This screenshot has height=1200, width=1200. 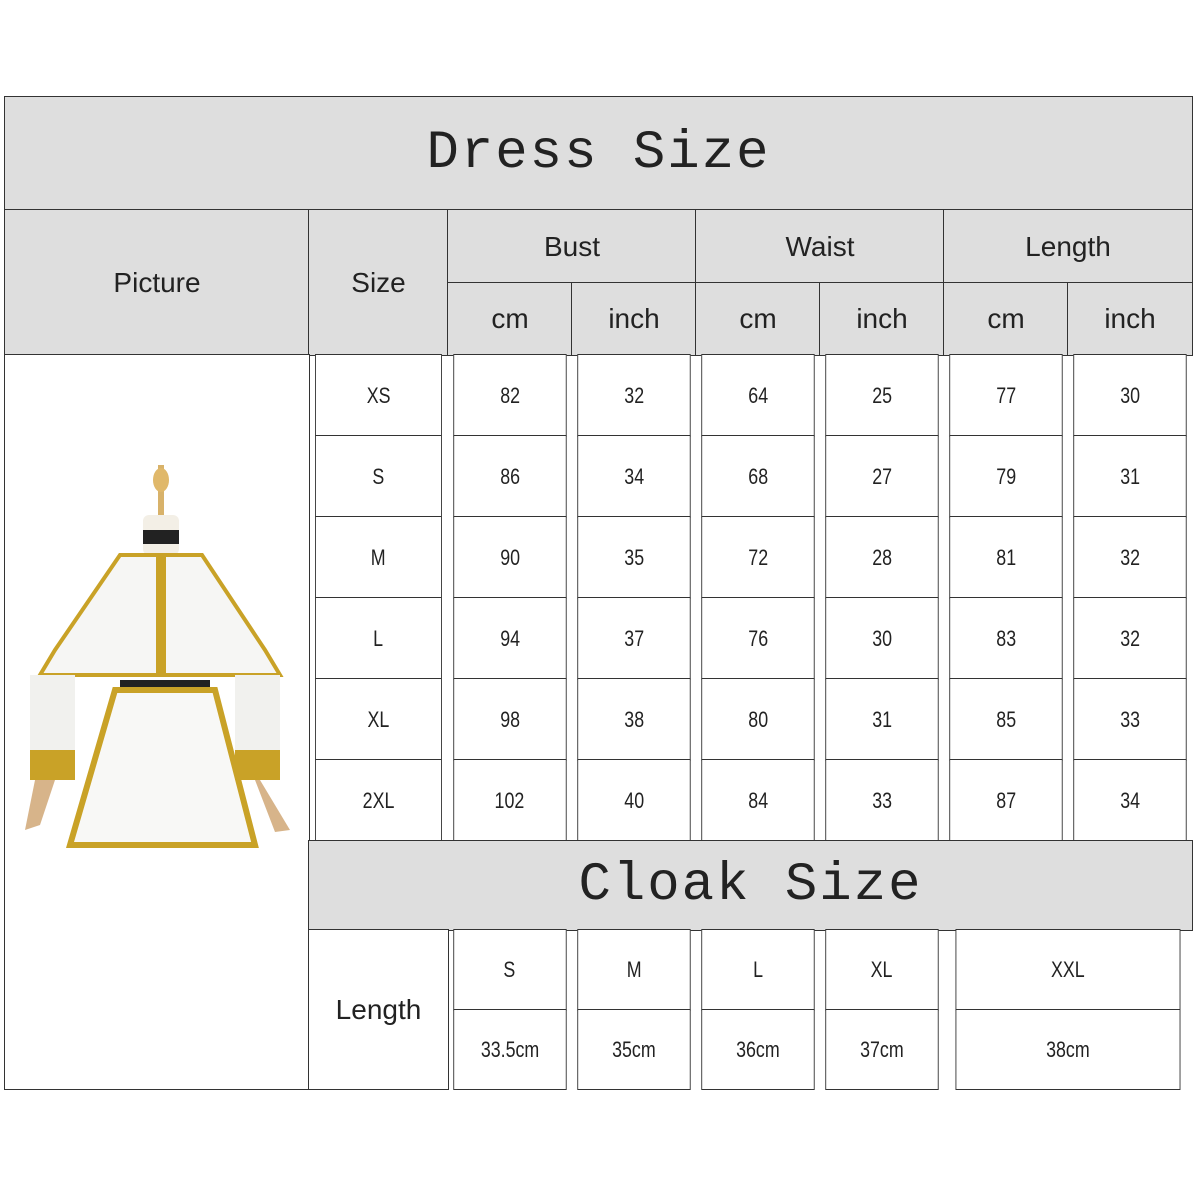 I want to click on measurement-cell: 85, so click(x=1006, y=719).